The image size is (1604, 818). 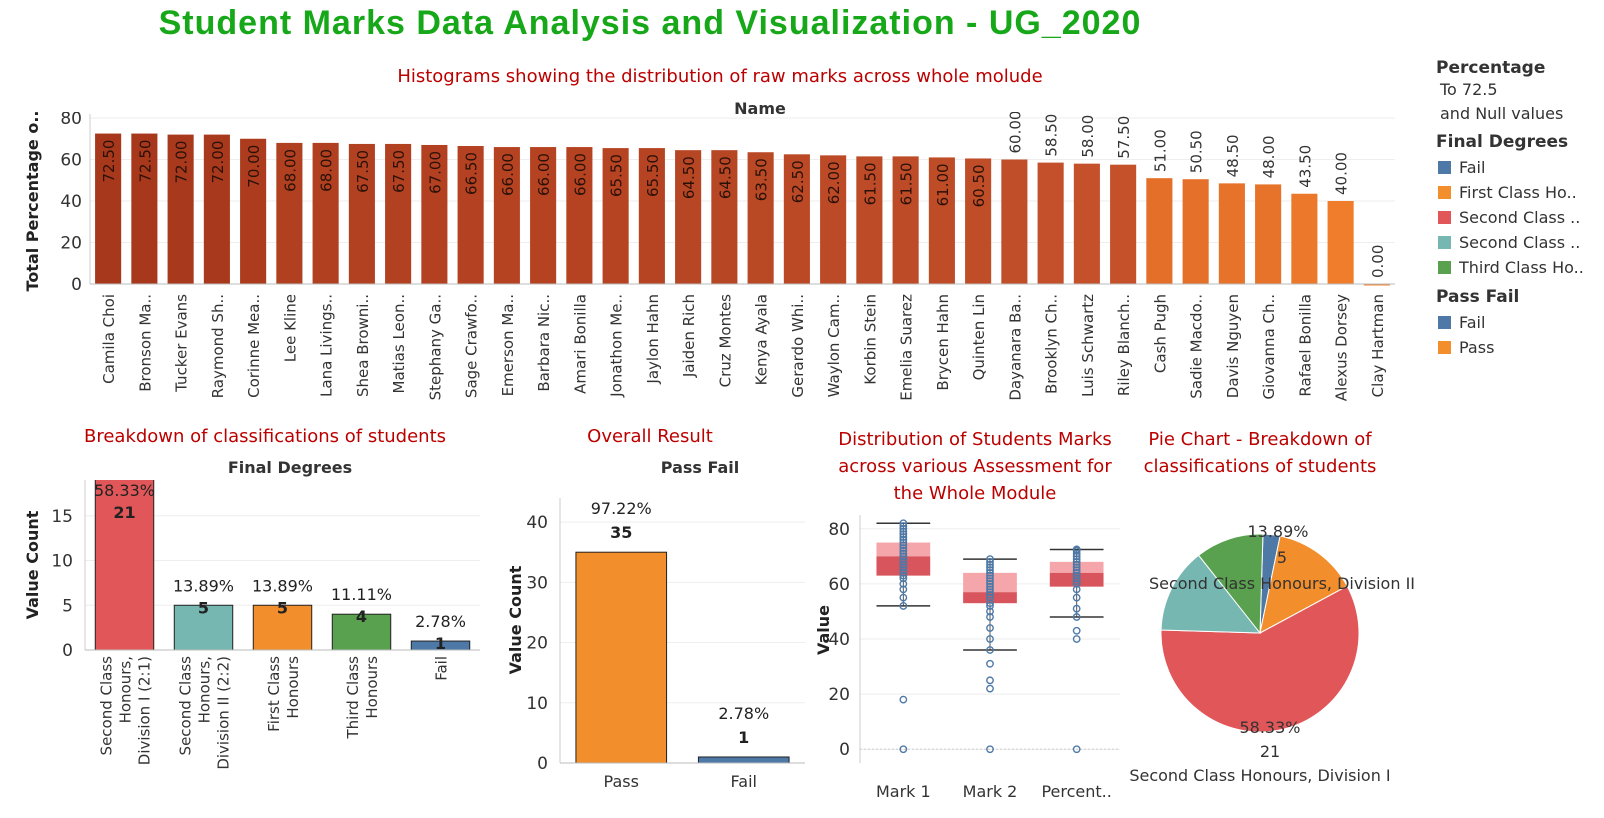 I want to click on histogram-value-label: 57.50, so click(x=1124, y=137).